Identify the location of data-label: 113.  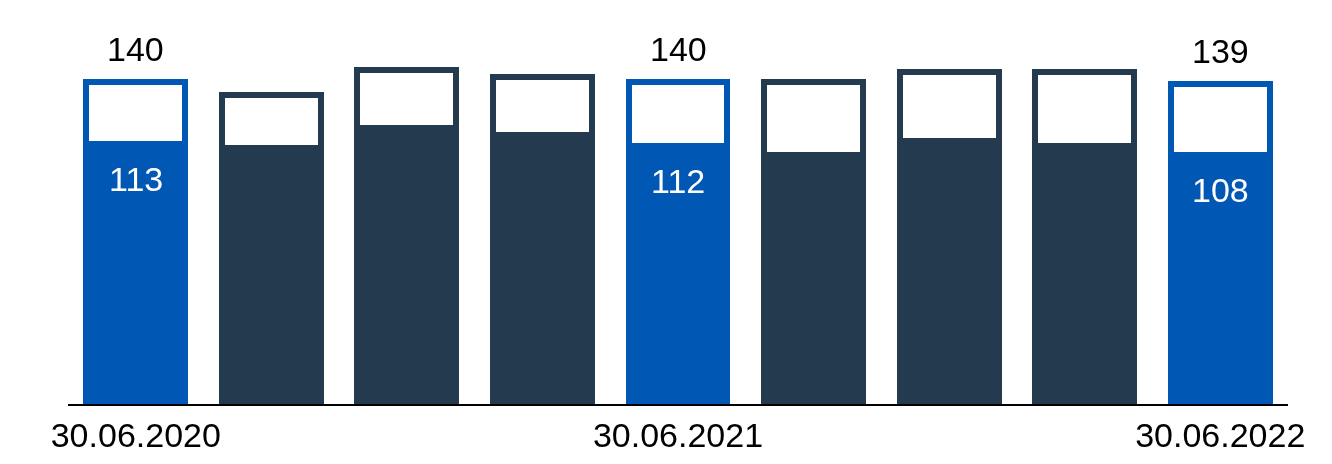
(136, 179).